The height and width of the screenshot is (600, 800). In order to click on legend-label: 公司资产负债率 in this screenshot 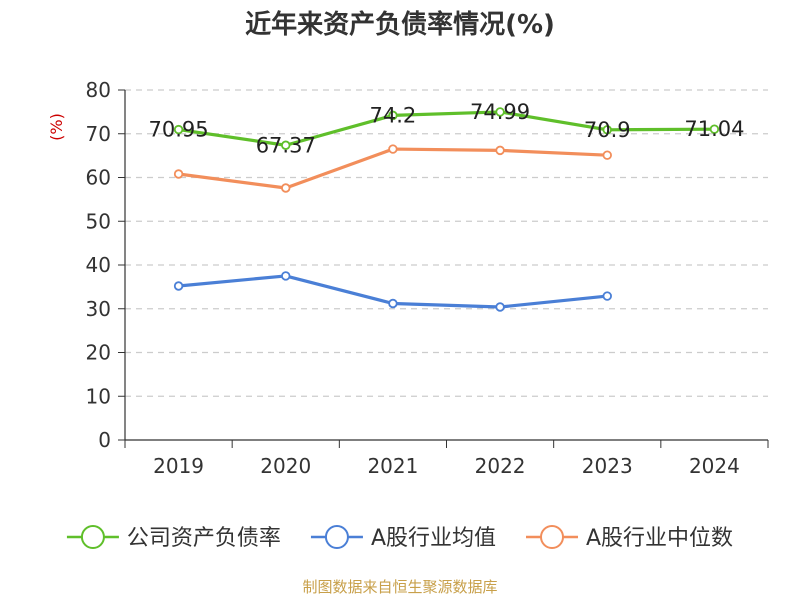, I will do `click(204, 538)`.